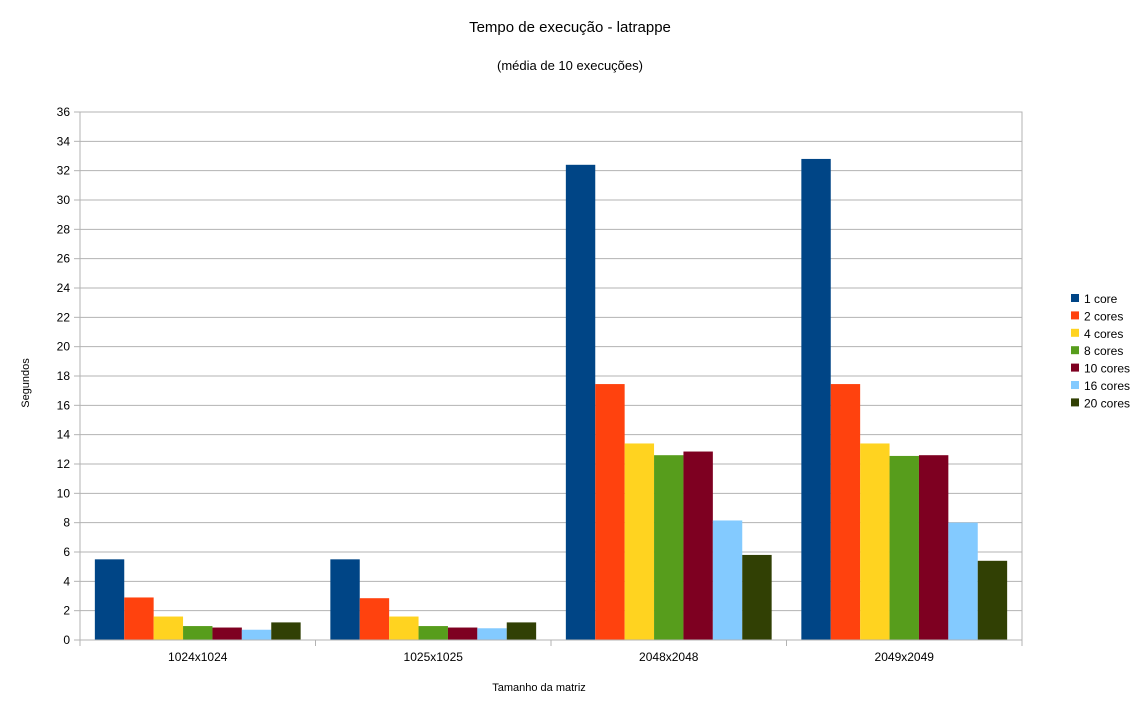 Image resolution: width=1140 pixels, height=714 pixels. Describe the element at coordinates (1103, 316) in the screenshot. I see `legend-label: 2 cores` at that location.